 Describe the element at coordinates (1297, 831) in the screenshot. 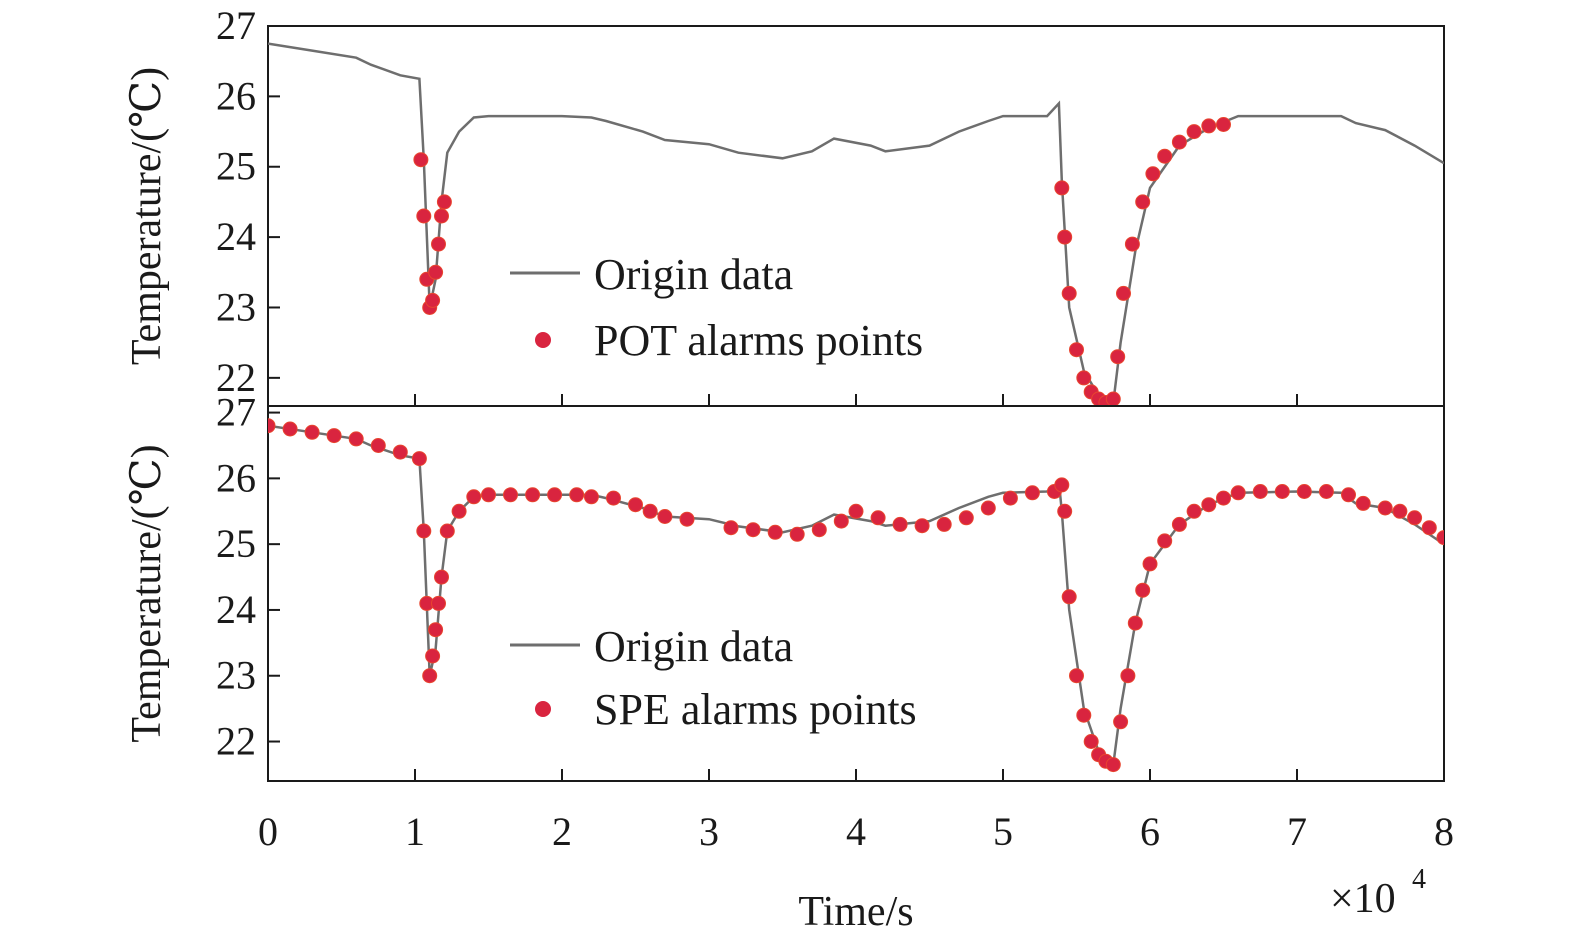

I see `x-tick-label: 7` at that location.